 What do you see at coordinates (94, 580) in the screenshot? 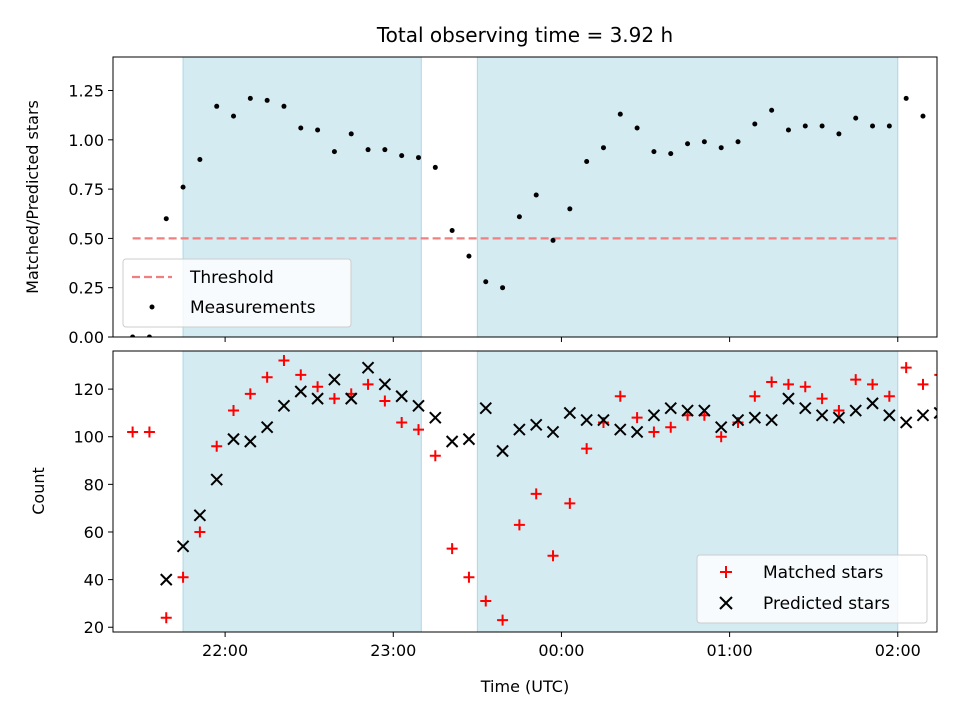
I see `y-tick-label: 40` at bounding box center [94, 580].